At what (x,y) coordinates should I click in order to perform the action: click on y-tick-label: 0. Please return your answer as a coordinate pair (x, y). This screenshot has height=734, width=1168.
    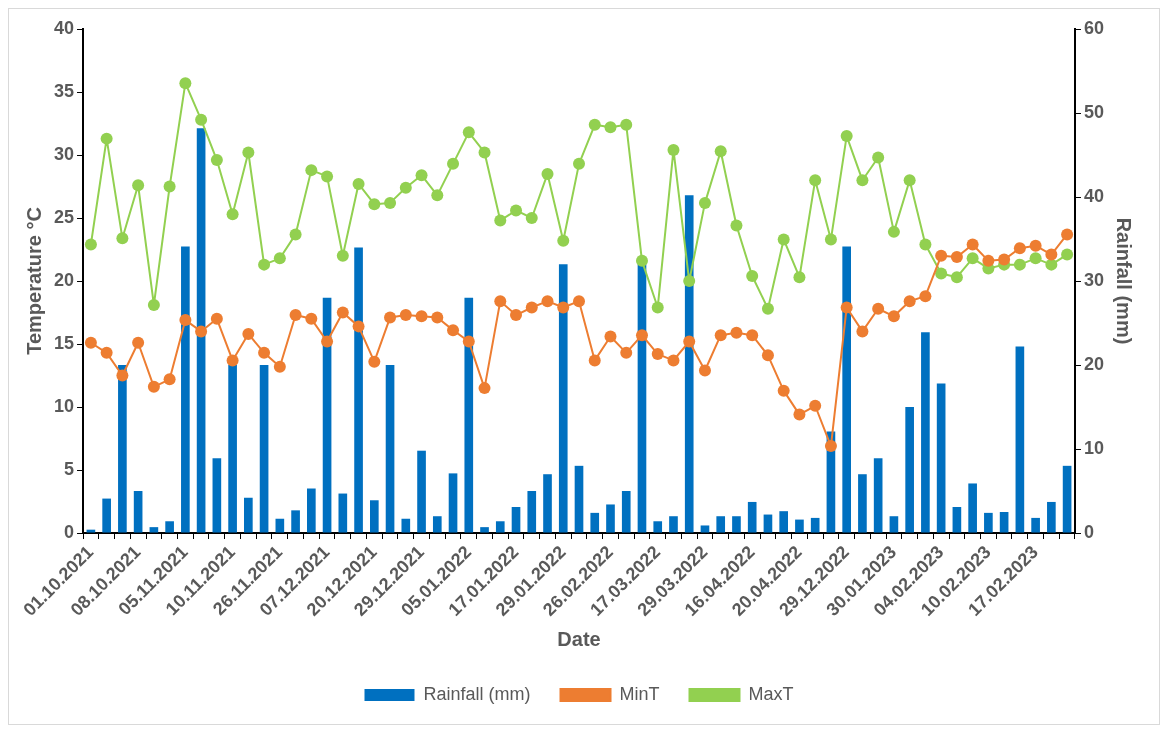
    Looking at the image, I should click on (69, 531).